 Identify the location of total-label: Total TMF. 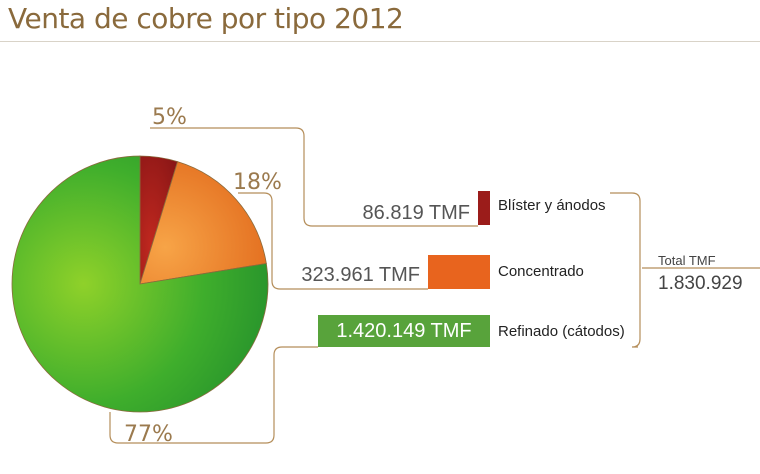
(687, 260).